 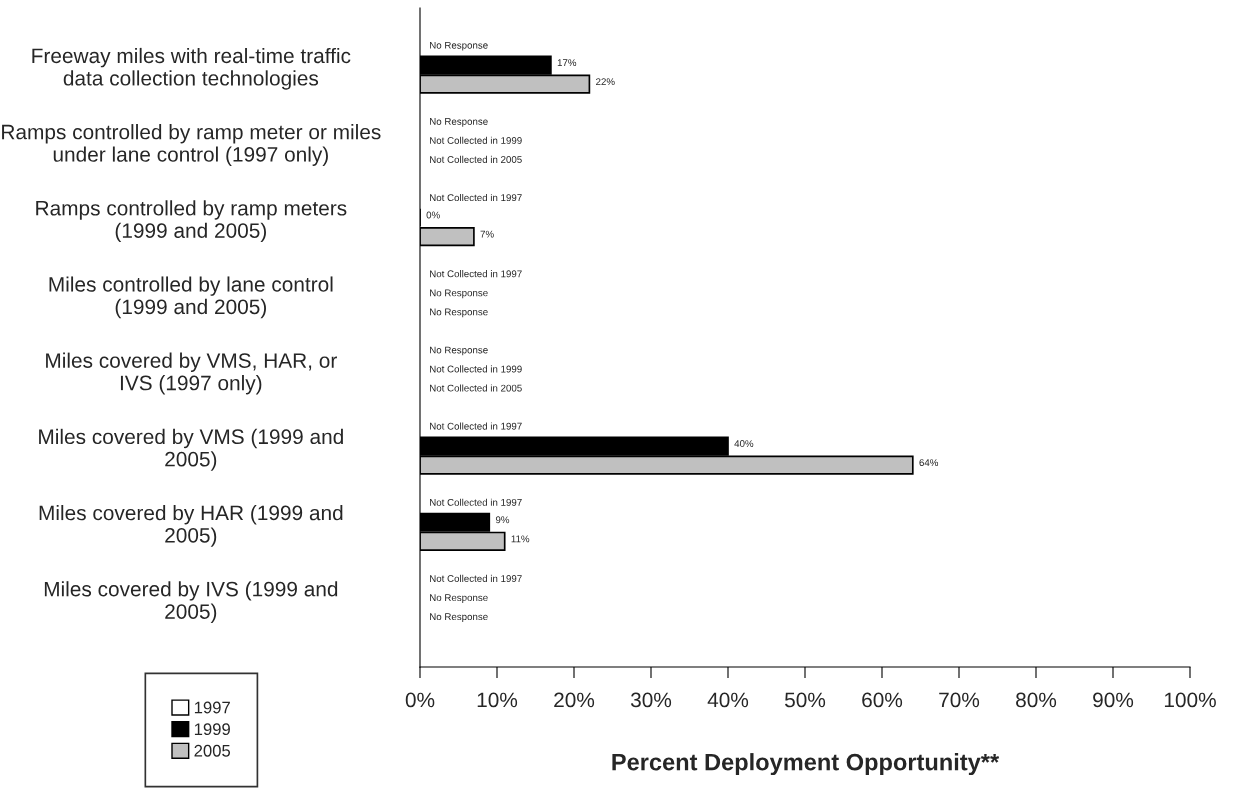 What do you see at coordinates (651, 700) in the screenshot?
I see `x-tick-label: 30%` at bounding box center [651, 700].